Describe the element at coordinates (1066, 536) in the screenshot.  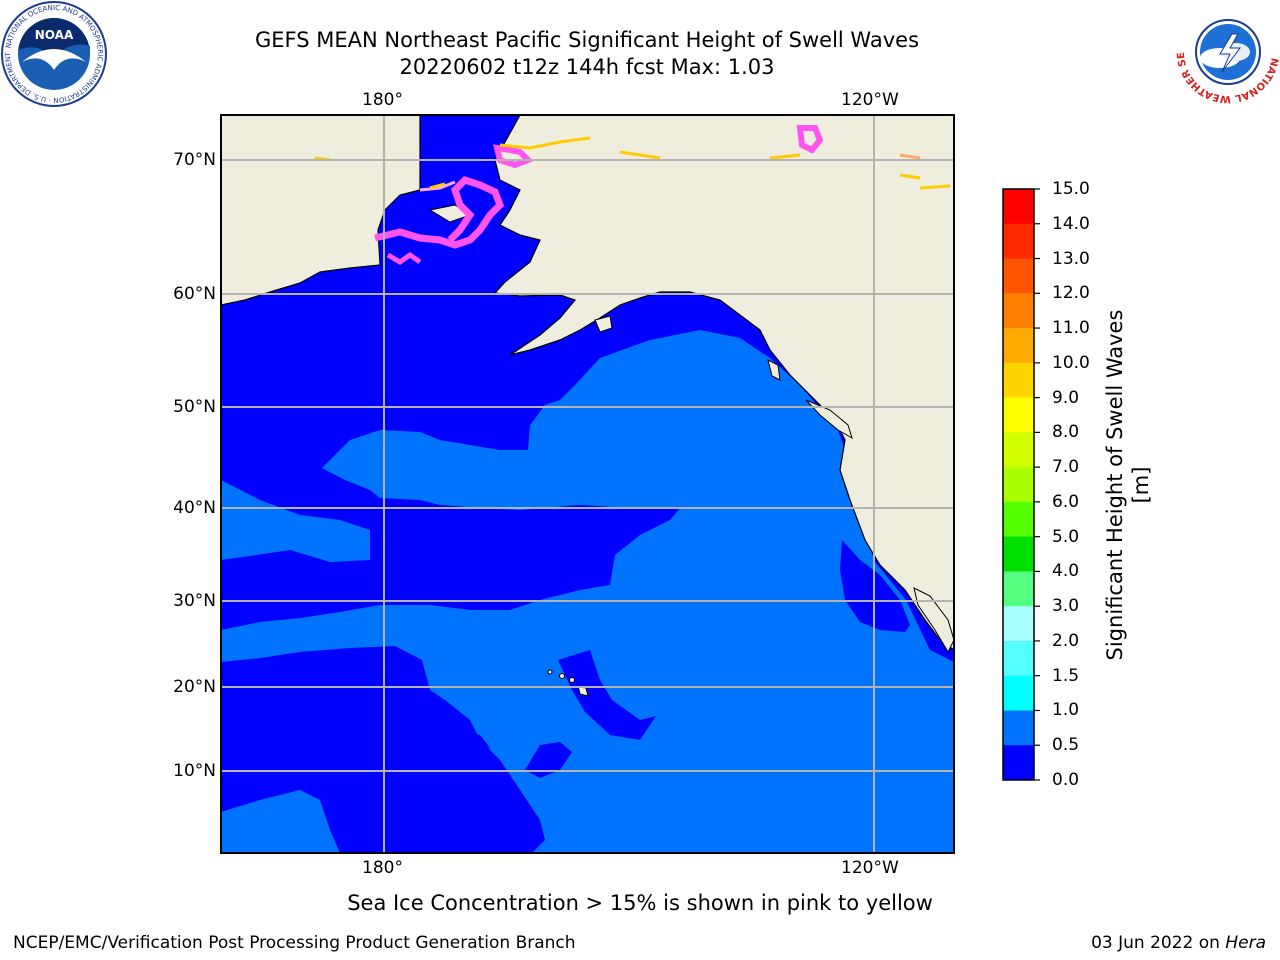
I see `colorbar-tick-label: 5.0` at that location.